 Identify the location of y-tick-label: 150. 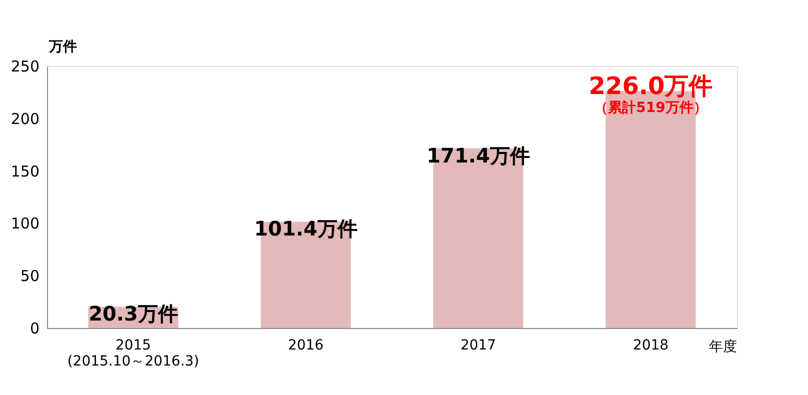
(25, 171).